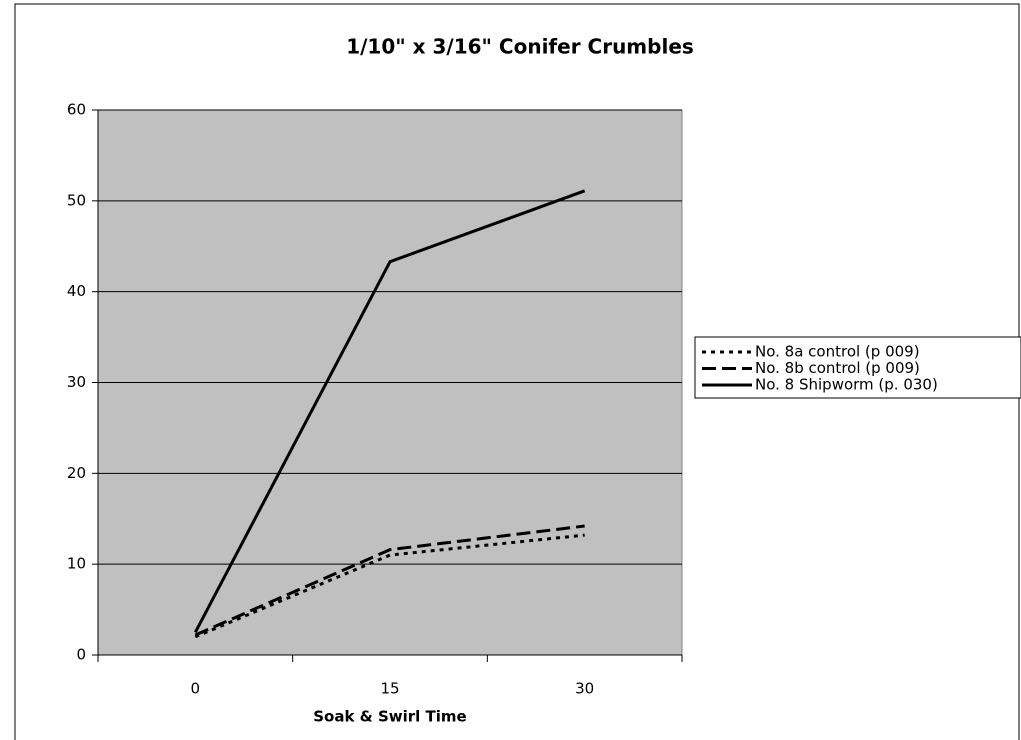  Describe the element at coordinates (837, 368) in the screenshot. I see `legend-label: No. 8b control (p 009)` at that location.